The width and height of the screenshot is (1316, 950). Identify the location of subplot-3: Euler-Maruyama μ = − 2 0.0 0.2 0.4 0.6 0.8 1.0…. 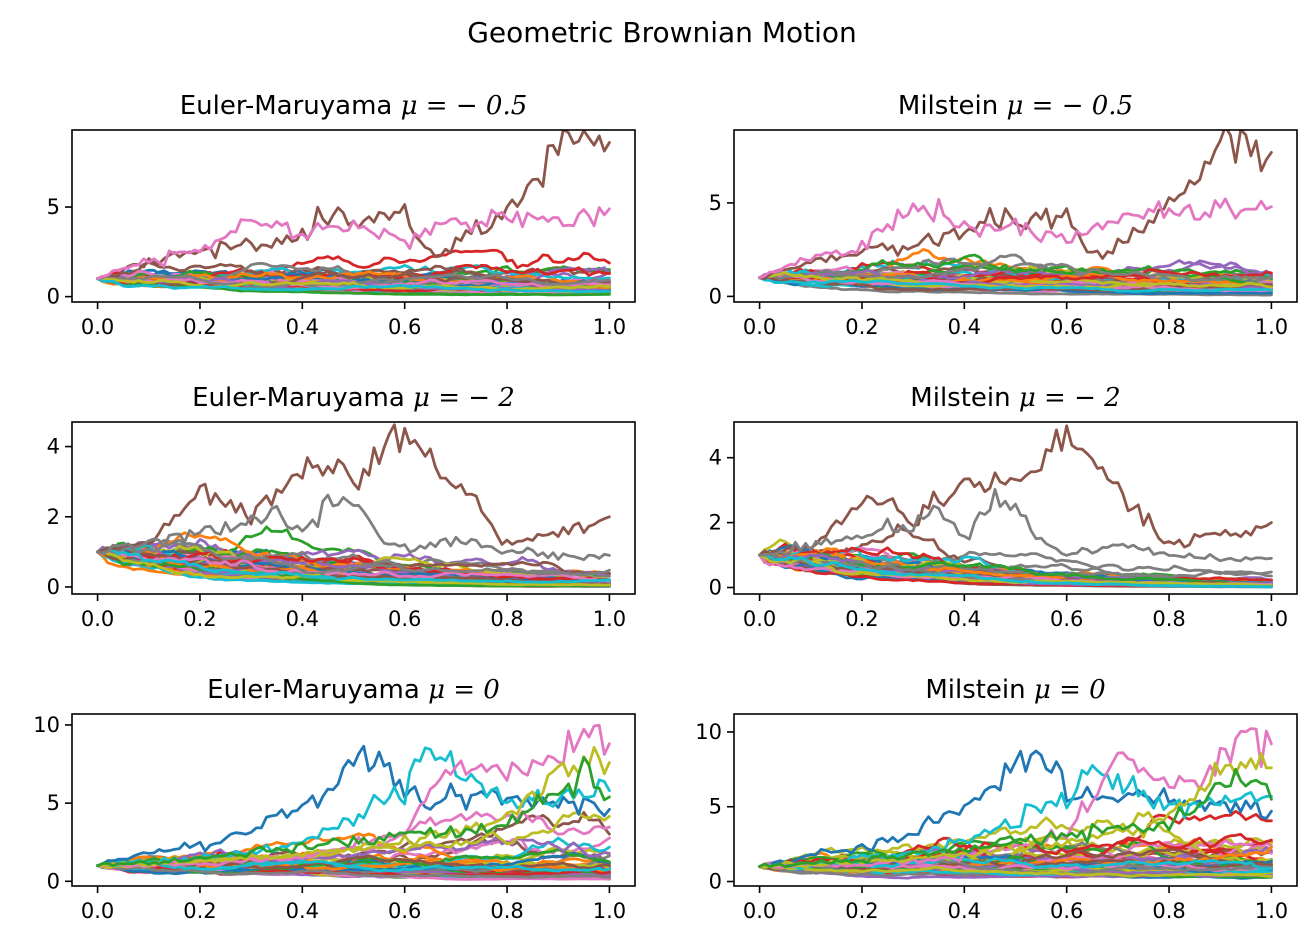
(341, 507).